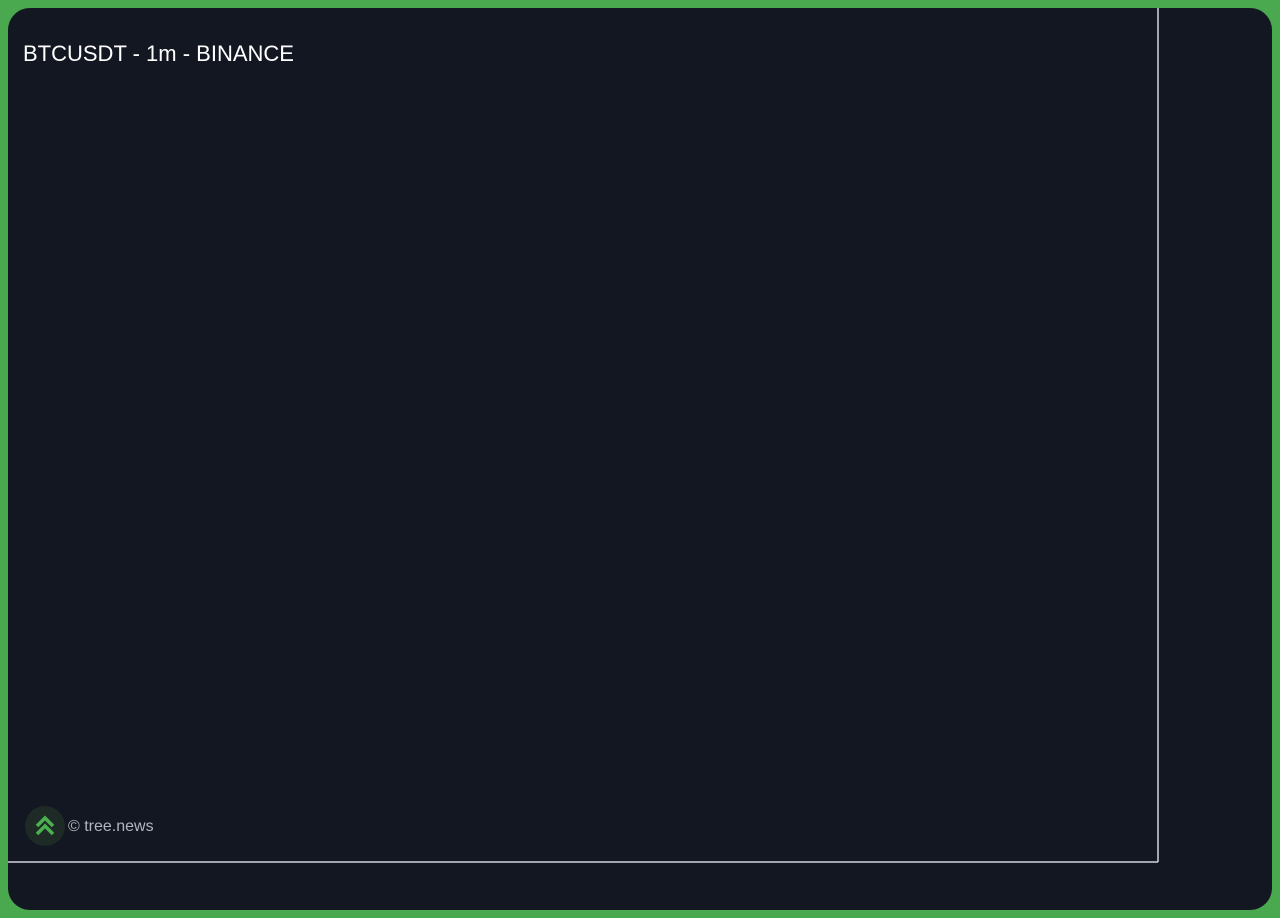 The height and width of the screenshot is (918, 1280). What do you see at coordinates (111, 826) in the screenshot?
I see `watermark-text: © tree.news` at bounding box center [111, 826].